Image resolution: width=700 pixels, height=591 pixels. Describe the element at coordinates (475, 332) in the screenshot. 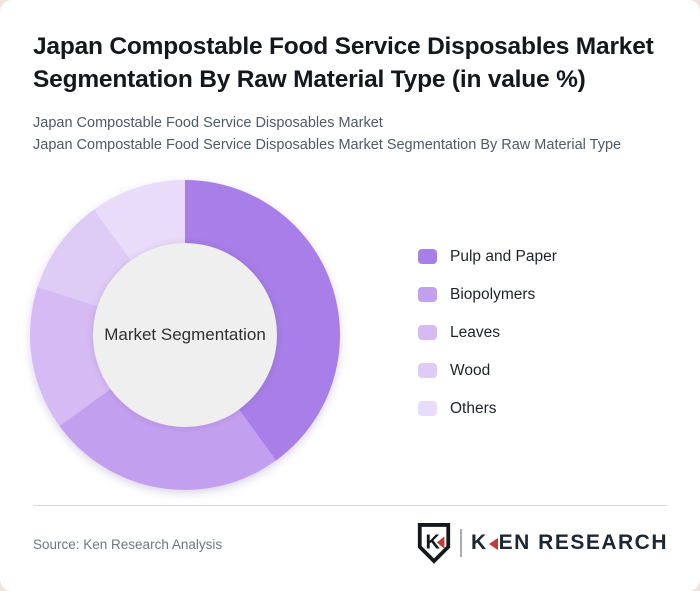

I see `legend-label: Leaves` at that location.